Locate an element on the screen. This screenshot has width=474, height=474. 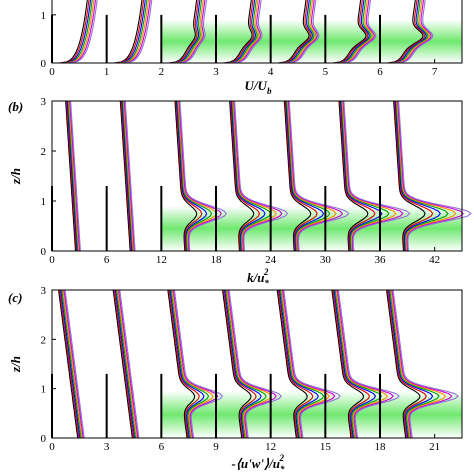
panel-c-tag: (c) is located at coordinates (15, 297).